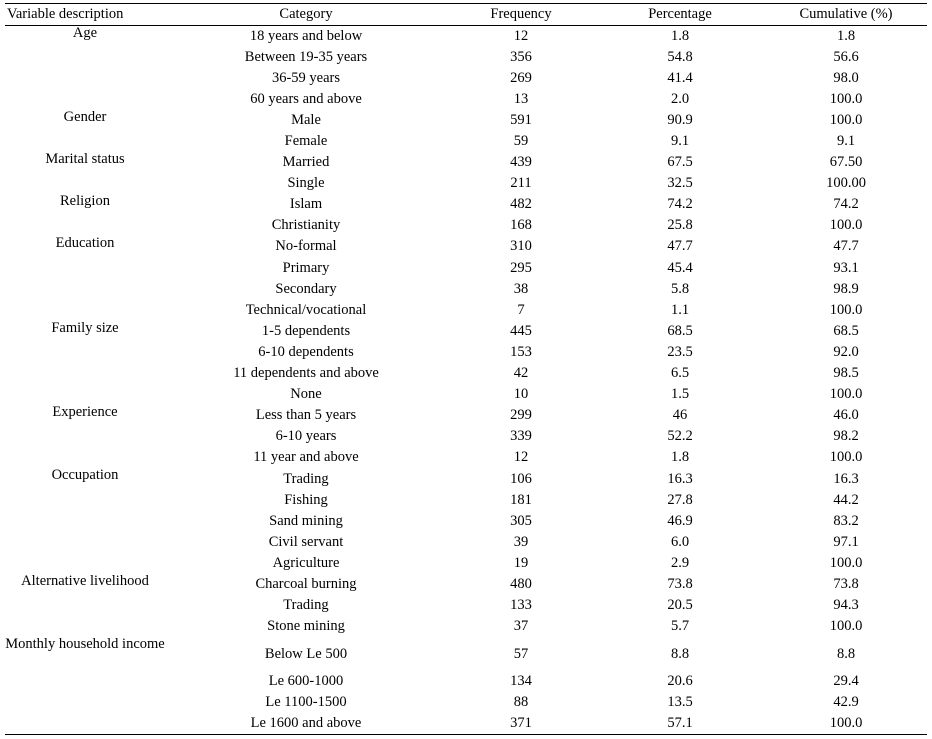  I want to click on cell-variable-description: Family size, so click(85, 327).